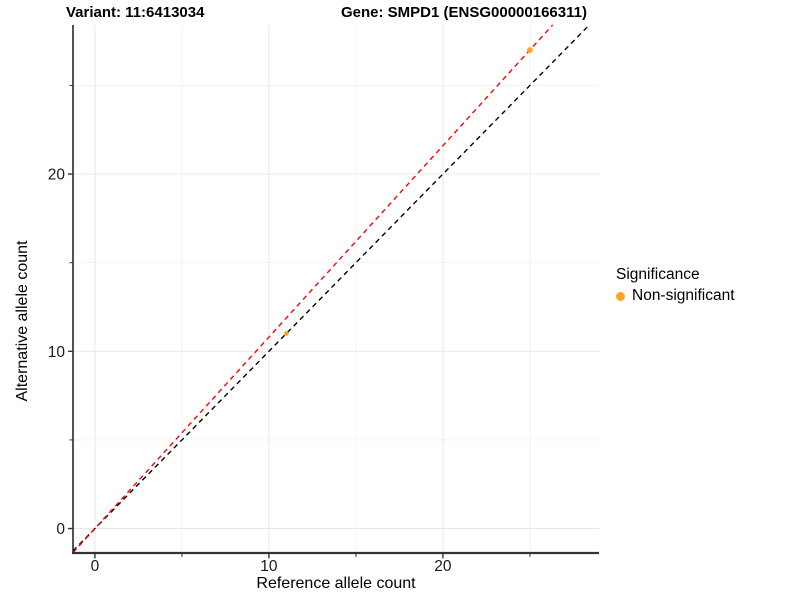 Image resolution: width=800 pixels, height=600 pixels. What do you see at coordinates (57, 352) in the screenshot?
I see `y-tick-label: 10` at bounding box center [57, 352].